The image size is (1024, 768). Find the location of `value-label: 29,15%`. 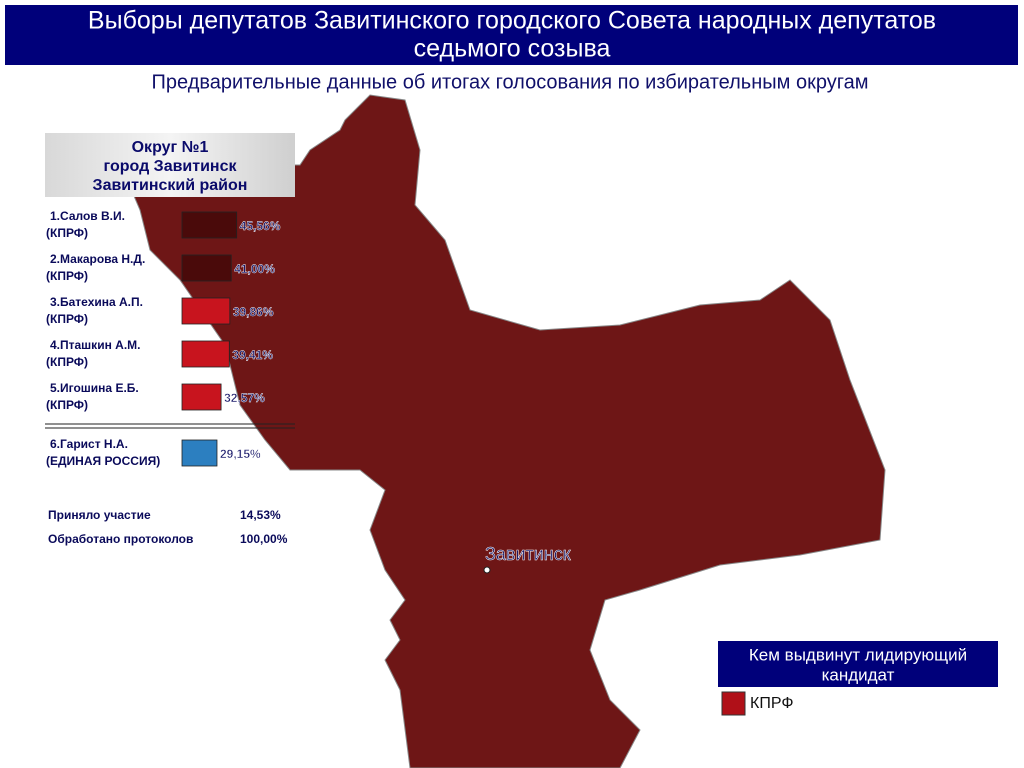

value-label: 29,15% is located at coordinates (240, 454).